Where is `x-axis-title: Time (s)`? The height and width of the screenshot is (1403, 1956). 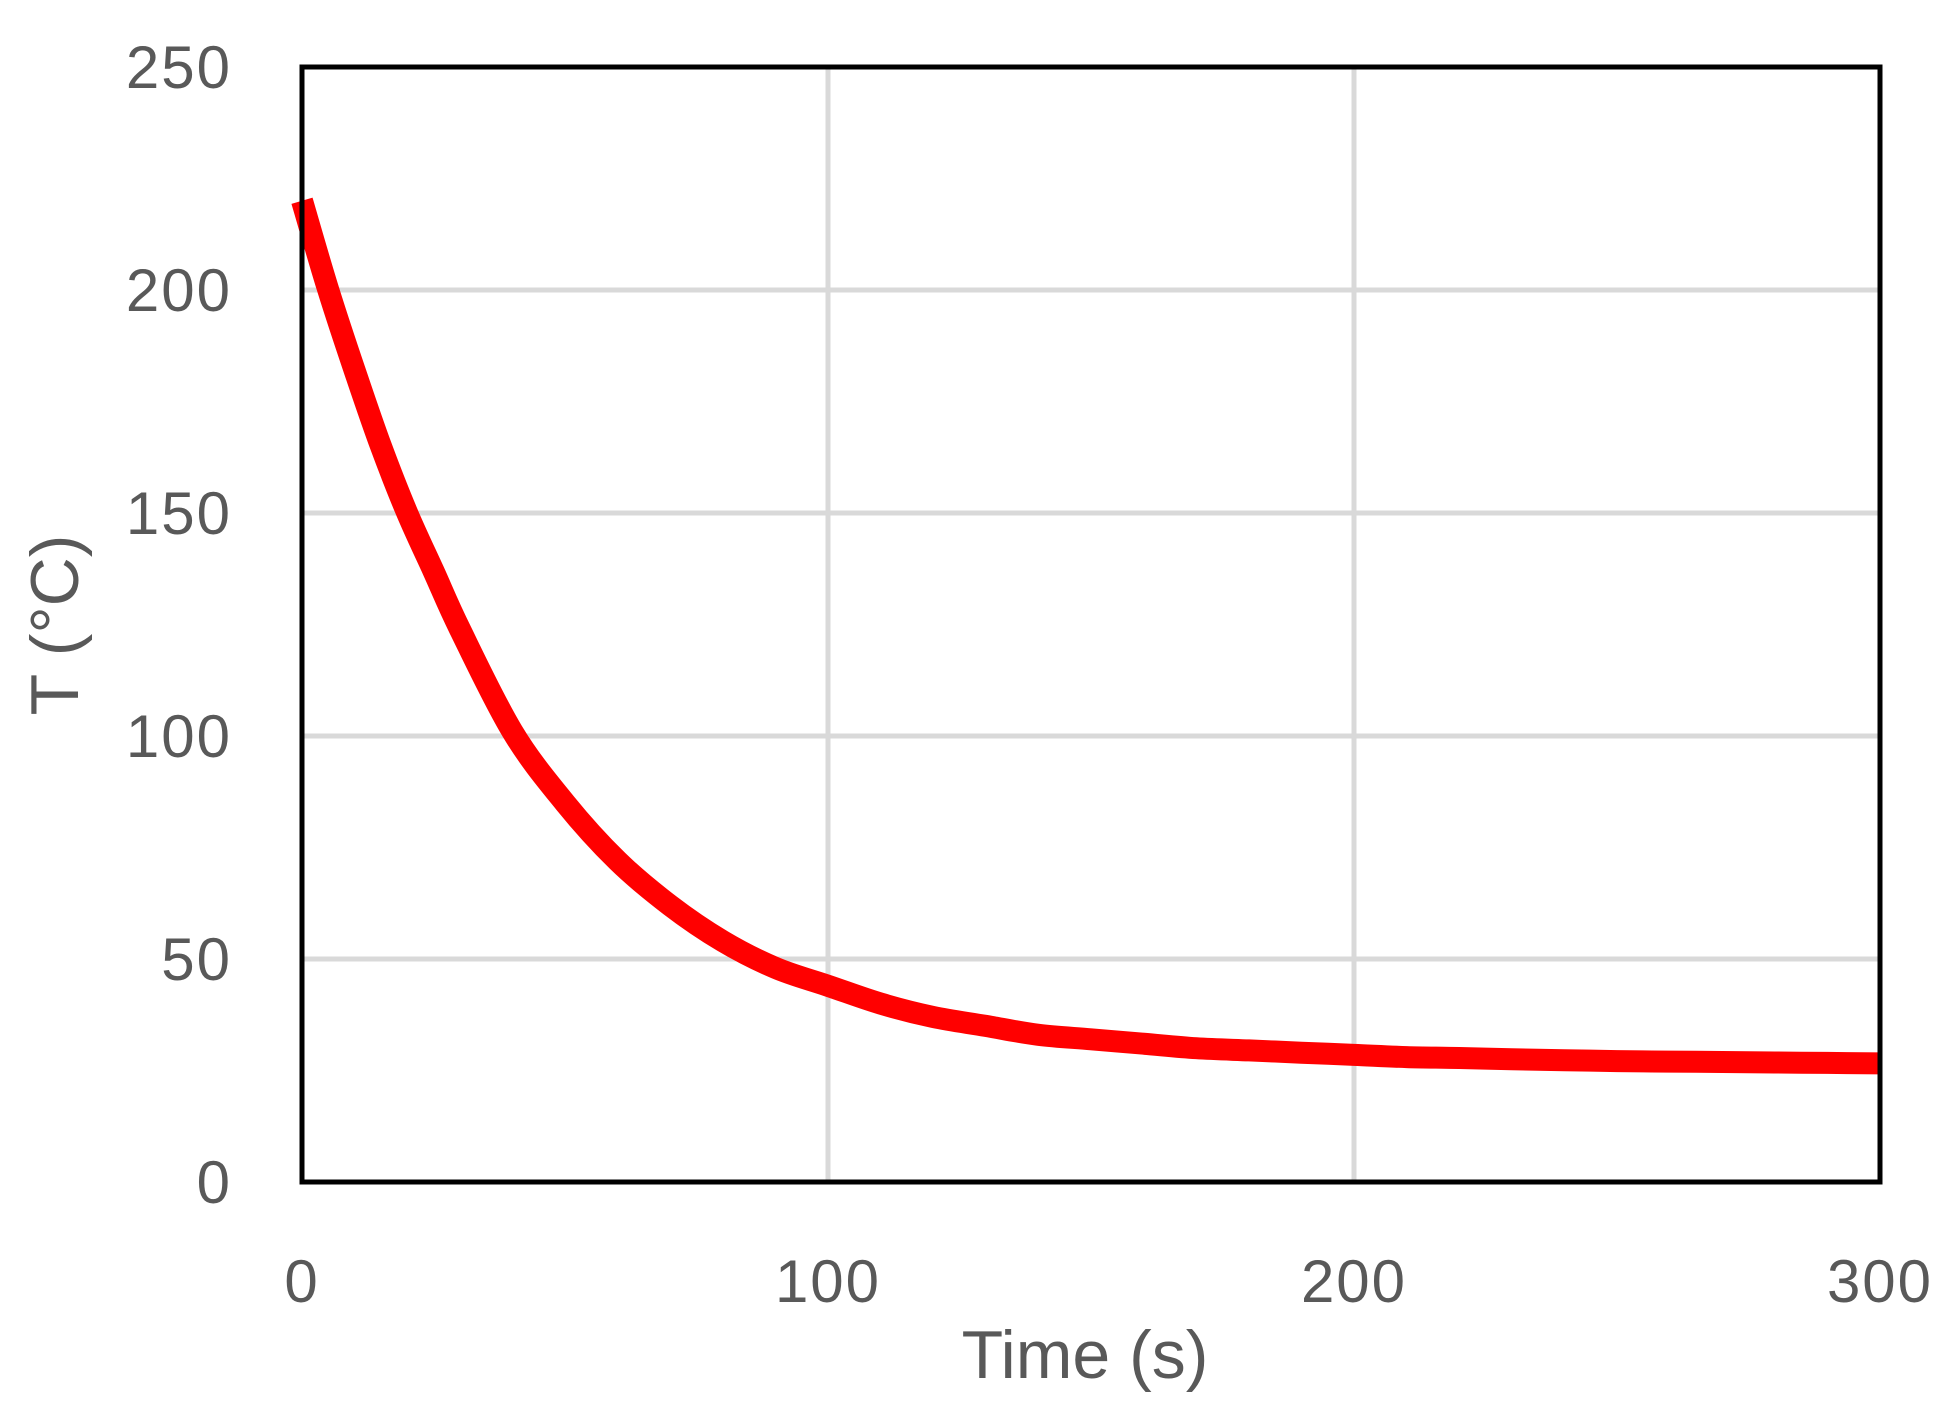
x-axis-title: Time (s) is located at coordinates (1085, 1355).